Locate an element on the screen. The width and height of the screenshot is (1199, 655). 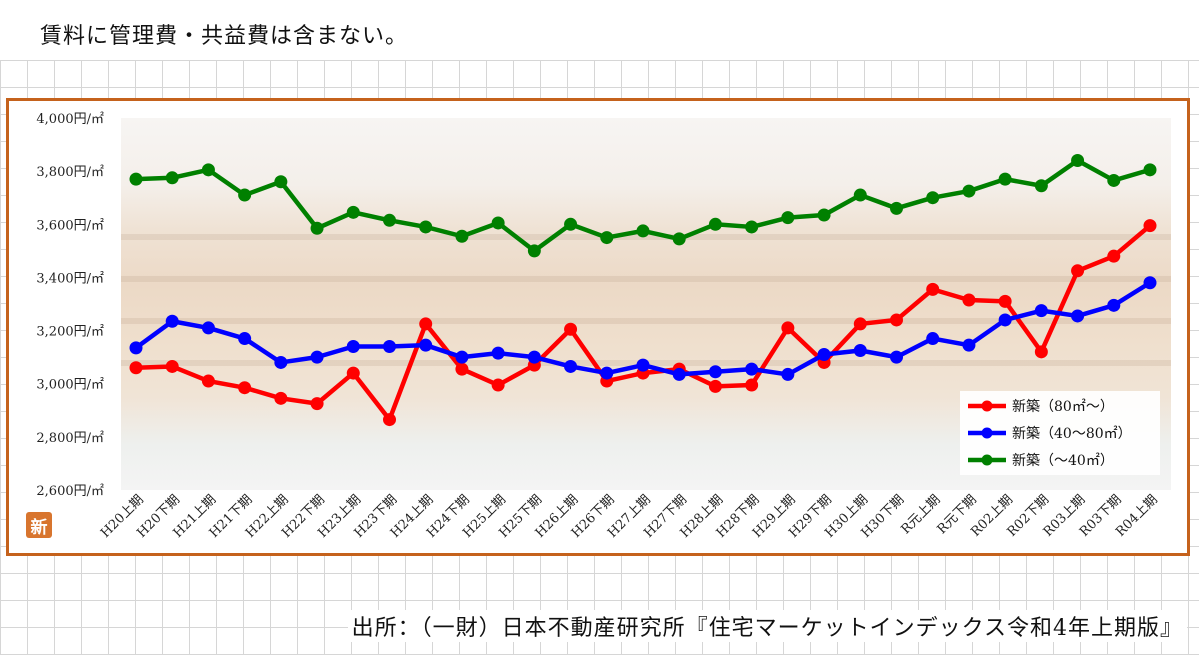
note-text: 賃料に管理費・共益費は含まない。 is located at coordinates (224, 36).